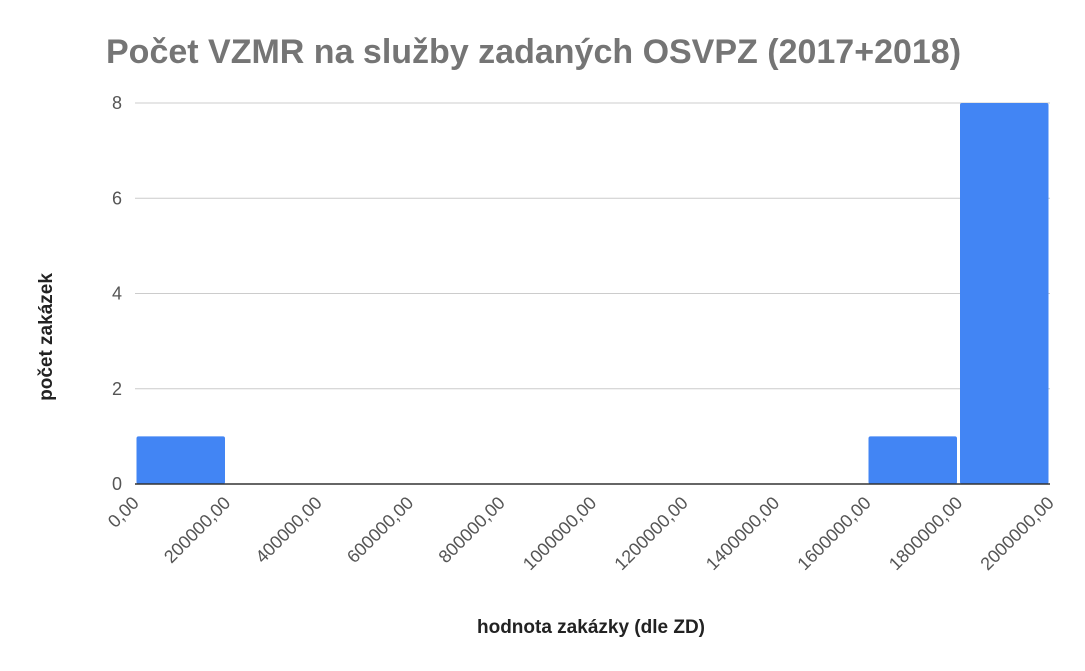 The height and width of the screenshot is (671, 1085). What do you see at coordinates (833, 533) in the screenshot?
I see `x-tick-label: 1600000,00` at bounding box center [833, 533].